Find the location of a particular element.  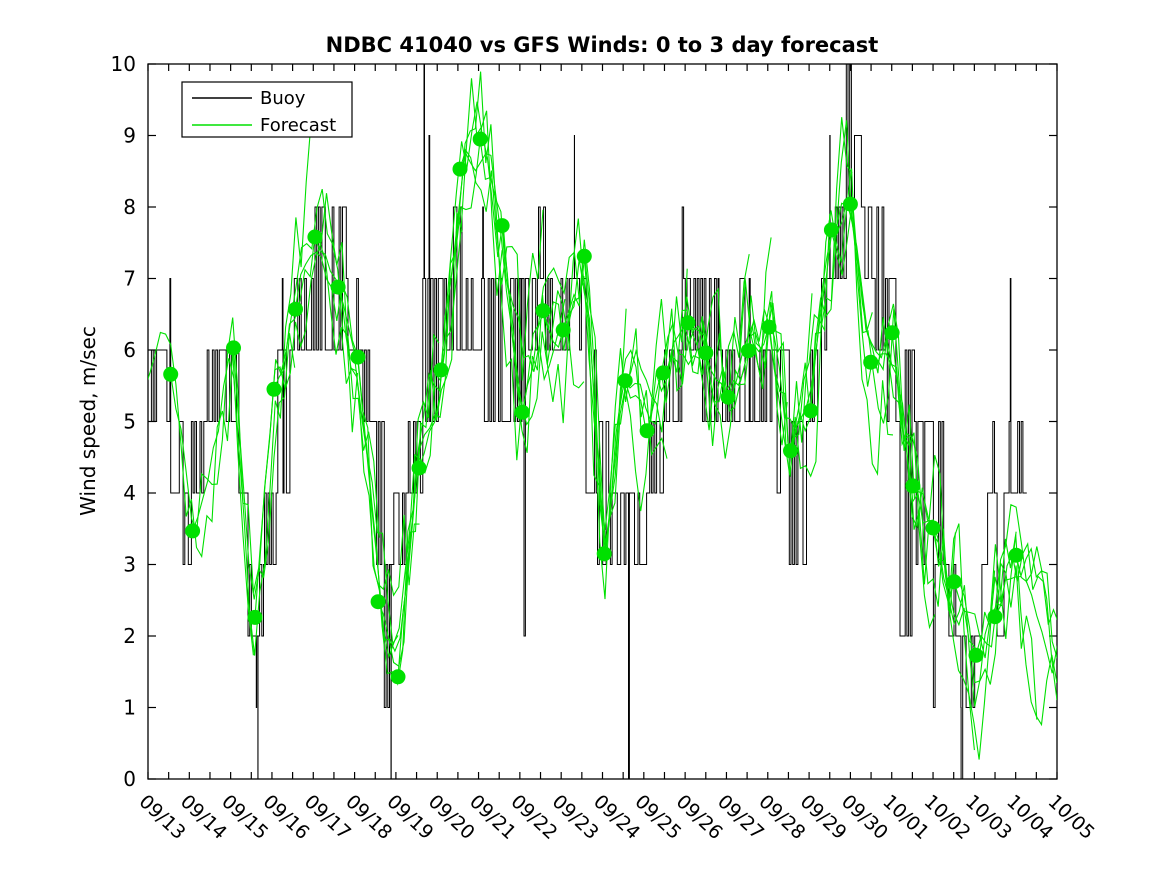

x-tick-label: 10/01 is located at coordinates (905, 817).